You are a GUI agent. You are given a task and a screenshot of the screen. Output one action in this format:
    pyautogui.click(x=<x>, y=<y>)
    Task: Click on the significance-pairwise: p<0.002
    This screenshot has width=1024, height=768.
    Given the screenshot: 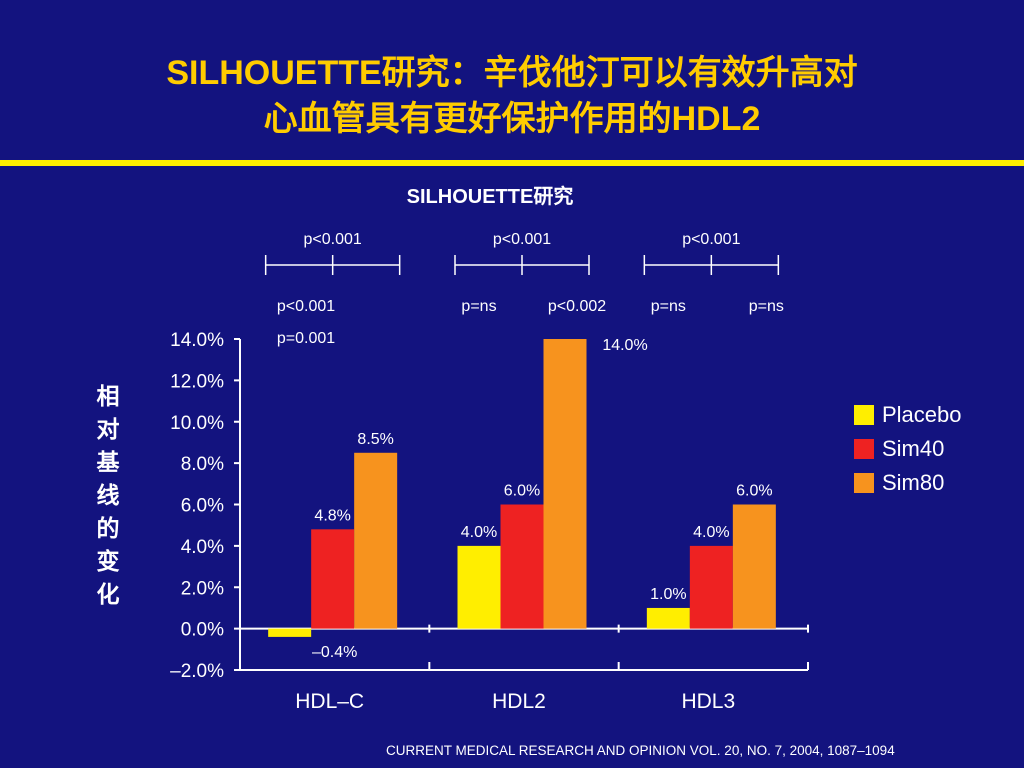 What is the action you would take?
    pyautogui.click(x=577, y=306)
    